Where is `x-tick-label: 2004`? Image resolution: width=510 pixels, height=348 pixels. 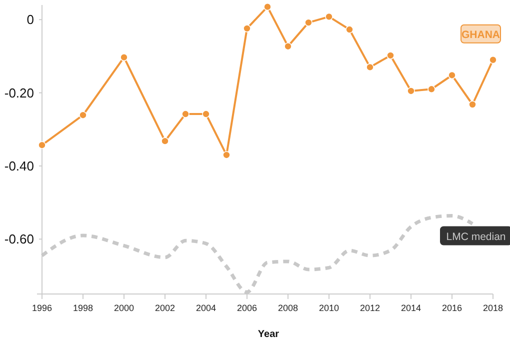
x-tick-label: 2004 is located at coordinates (206, 308).